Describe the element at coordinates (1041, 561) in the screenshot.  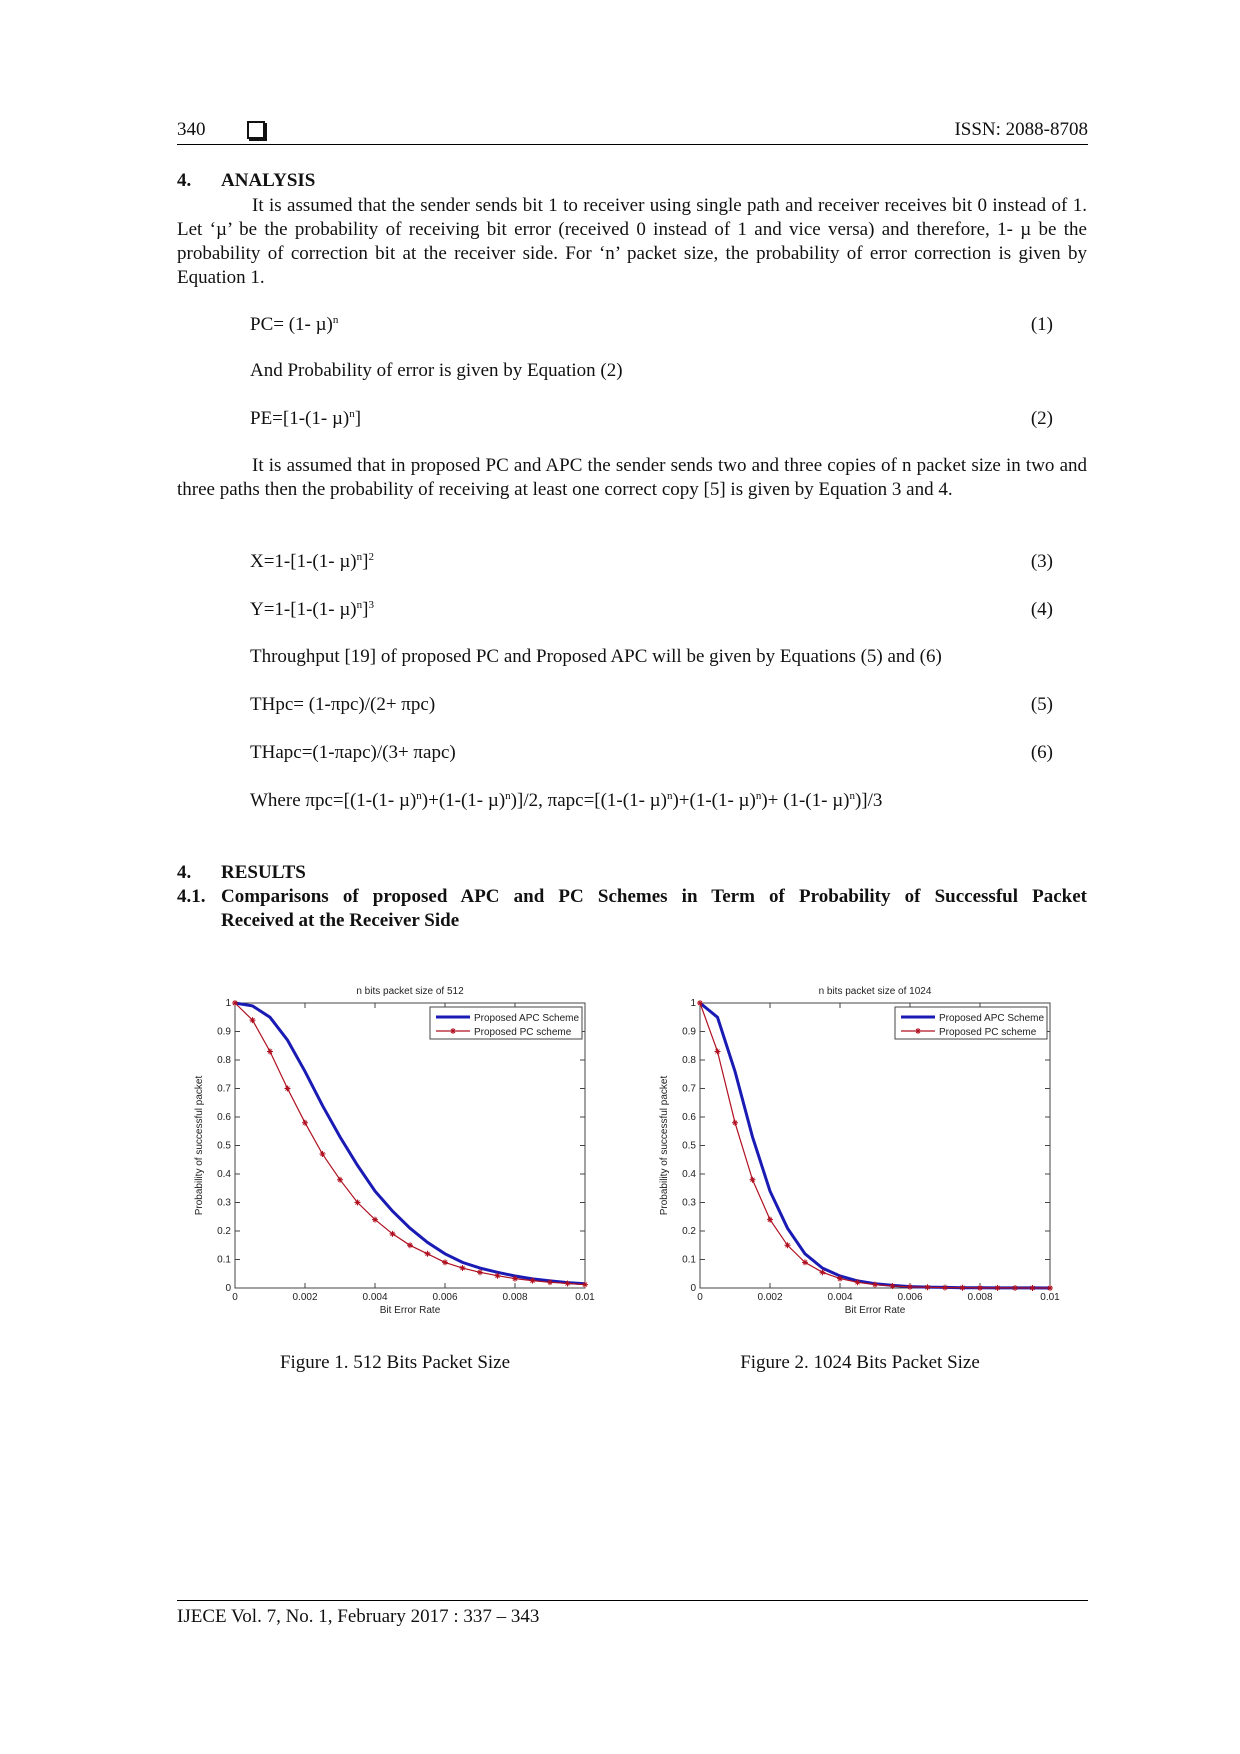
I see `equation-3-number: (3)` at that location.